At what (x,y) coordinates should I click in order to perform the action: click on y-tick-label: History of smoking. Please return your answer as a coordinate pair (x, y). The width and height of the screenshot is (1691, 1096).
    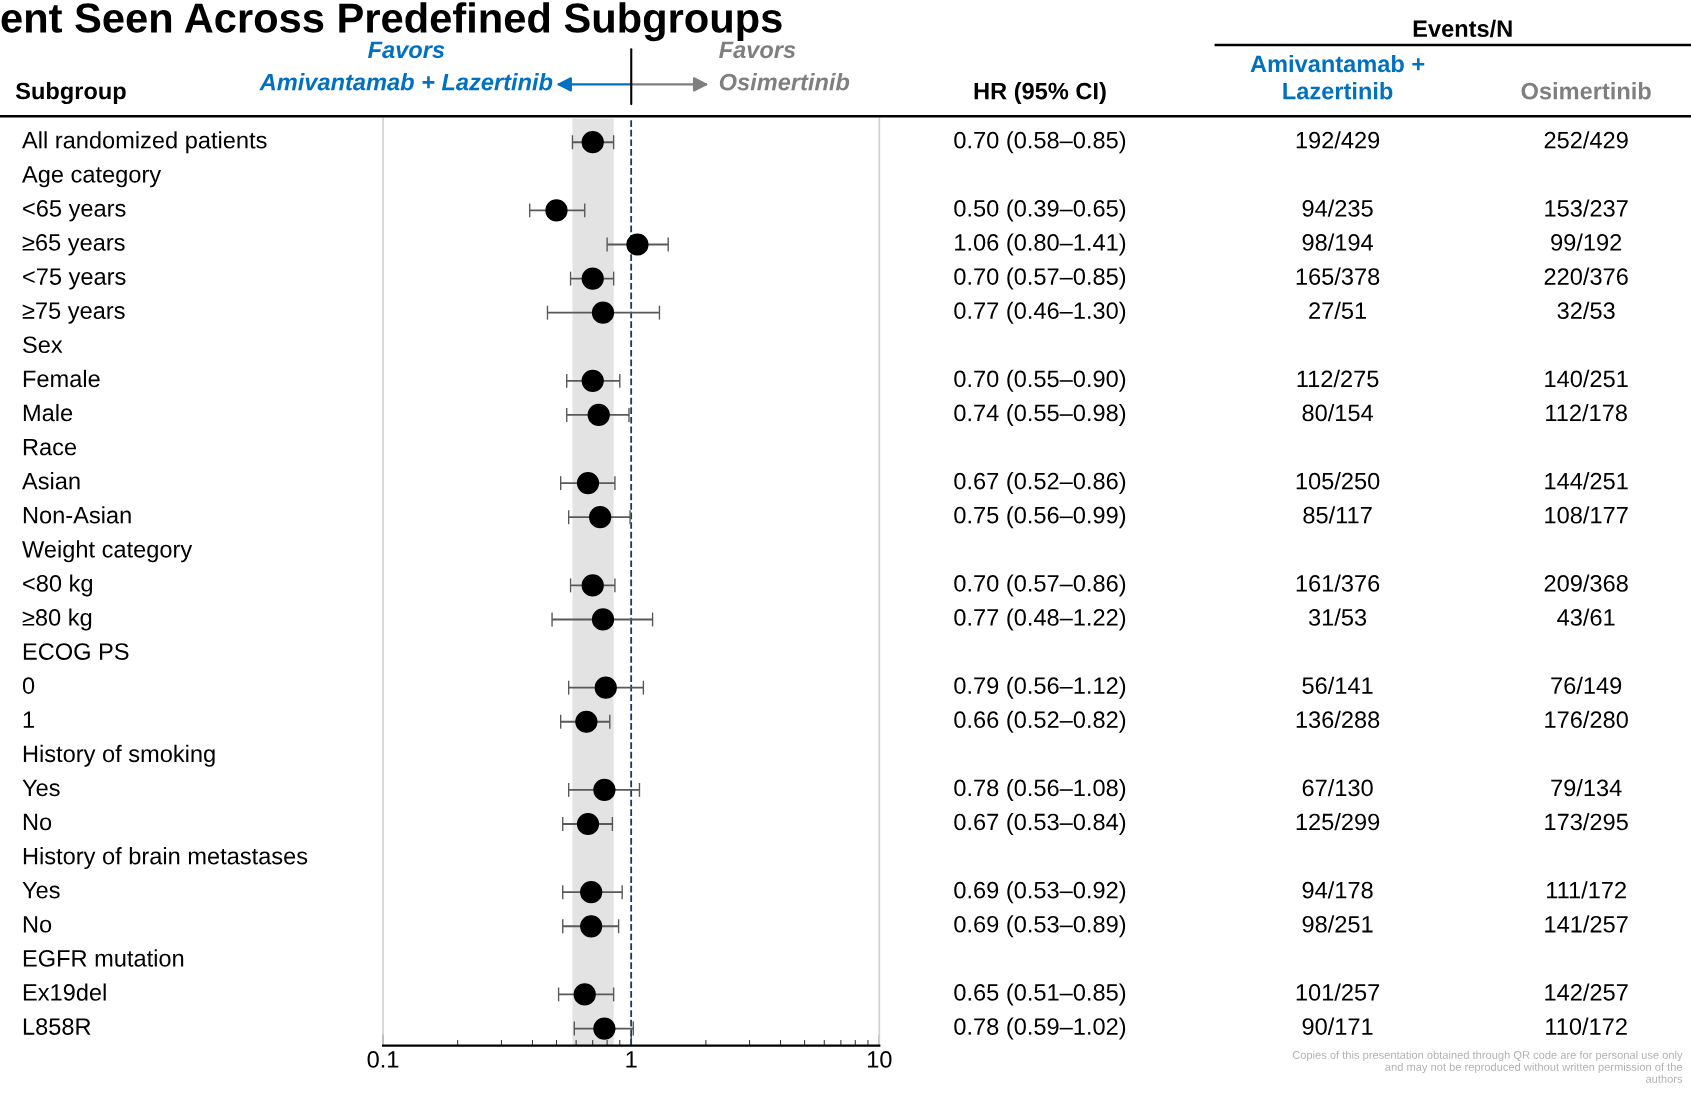
    Looking at the image, I should click on (119, 755).